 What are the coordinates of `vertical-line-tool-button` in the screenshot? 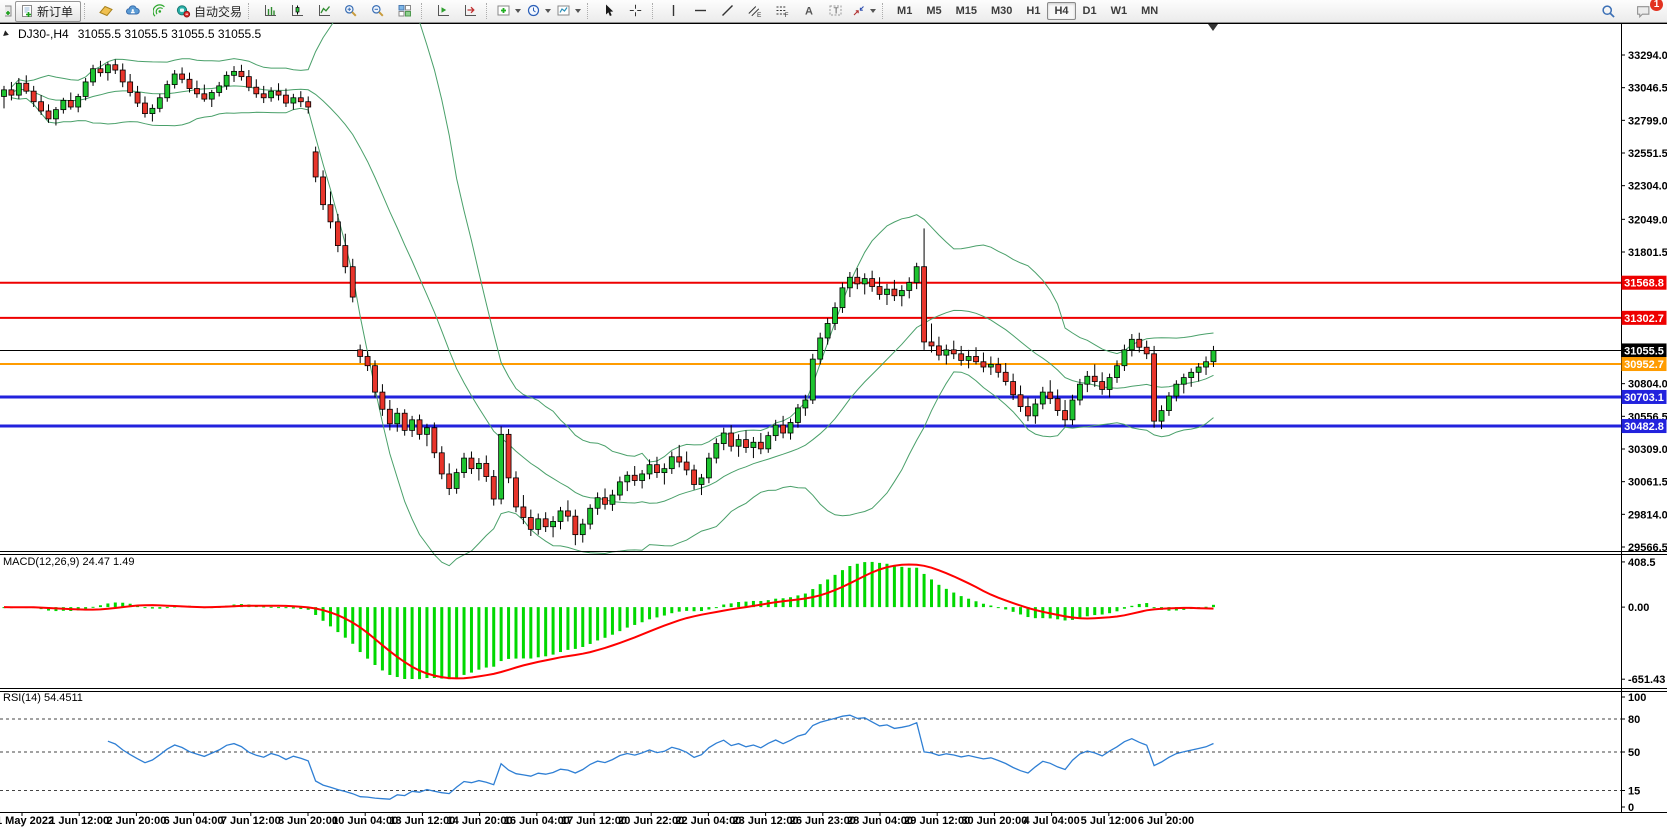 It's located at (673, 11).